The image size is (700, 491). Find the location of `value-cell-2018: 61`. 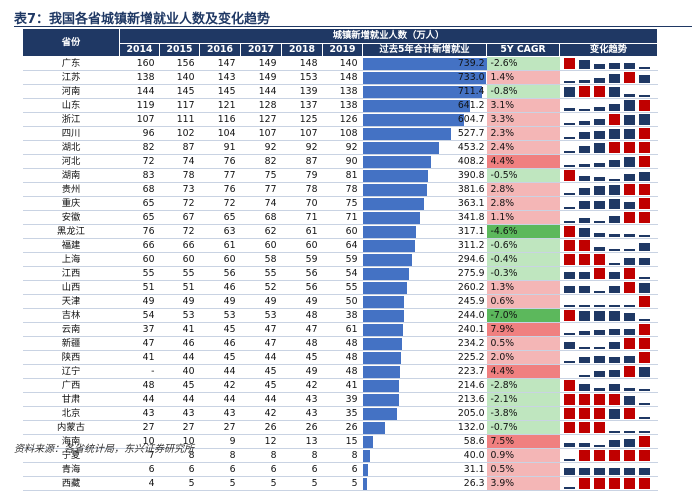

value-cell-2018: 61 is located at coordinates (302, 231).